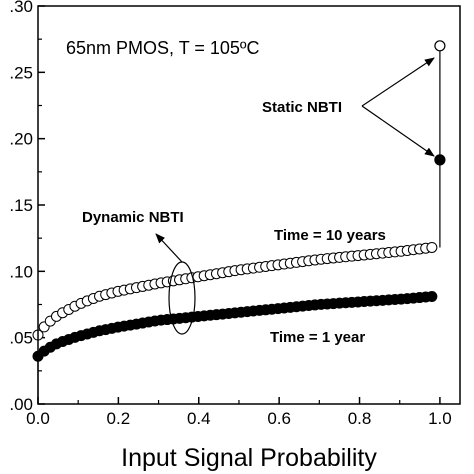 This screenshot has height=474, width=474. Describe the element at coordinates (330, 235) in the screenshot. I see `time-10-years-label: Time = 10 years` at that location.